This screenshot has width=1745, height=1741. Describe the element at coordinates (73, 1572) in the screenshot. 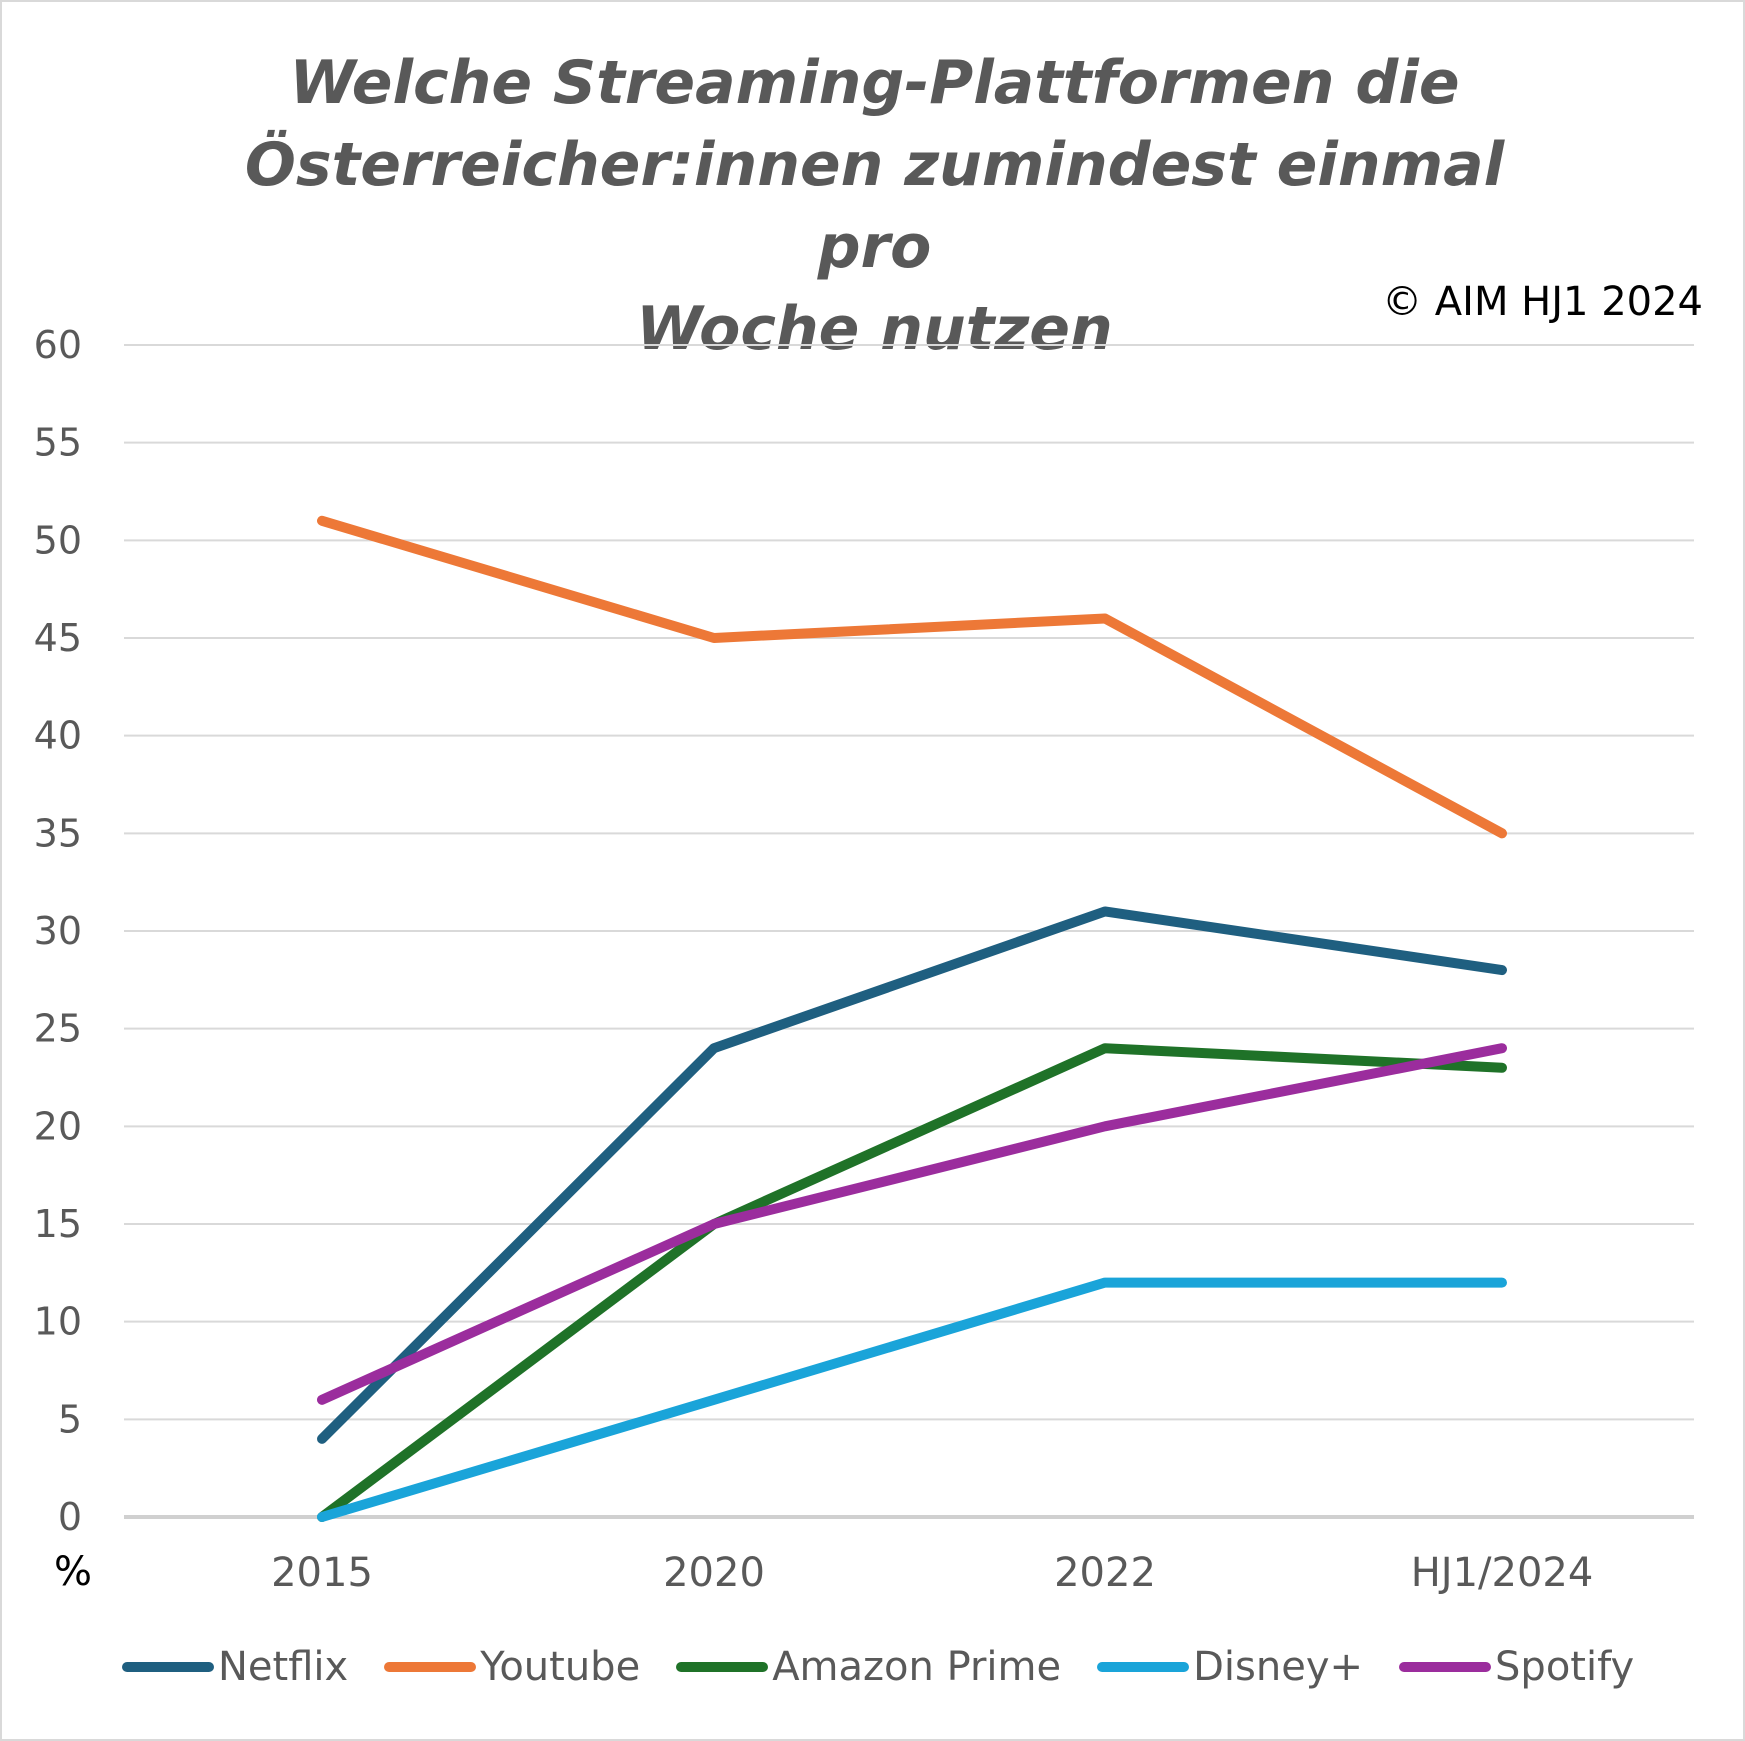

I see `y-axis-unit-label: %` at that location.